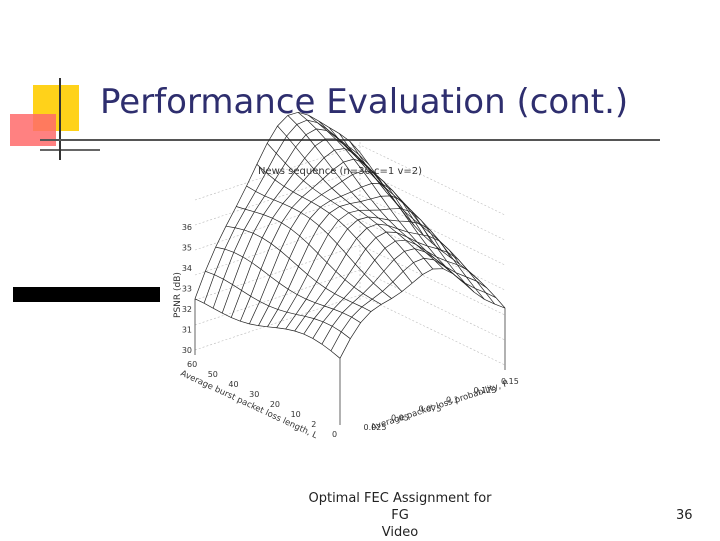 Image resolution: width=720 pixels, height=541 pixels. I want to click on y-tick-label: 0.05, so click(400, 418).